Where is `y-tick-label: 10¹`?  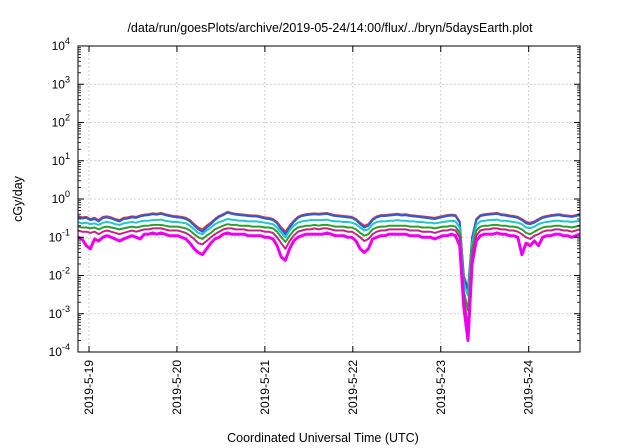 y-tick-label: 10¹ is located at coordinates (61, 159).